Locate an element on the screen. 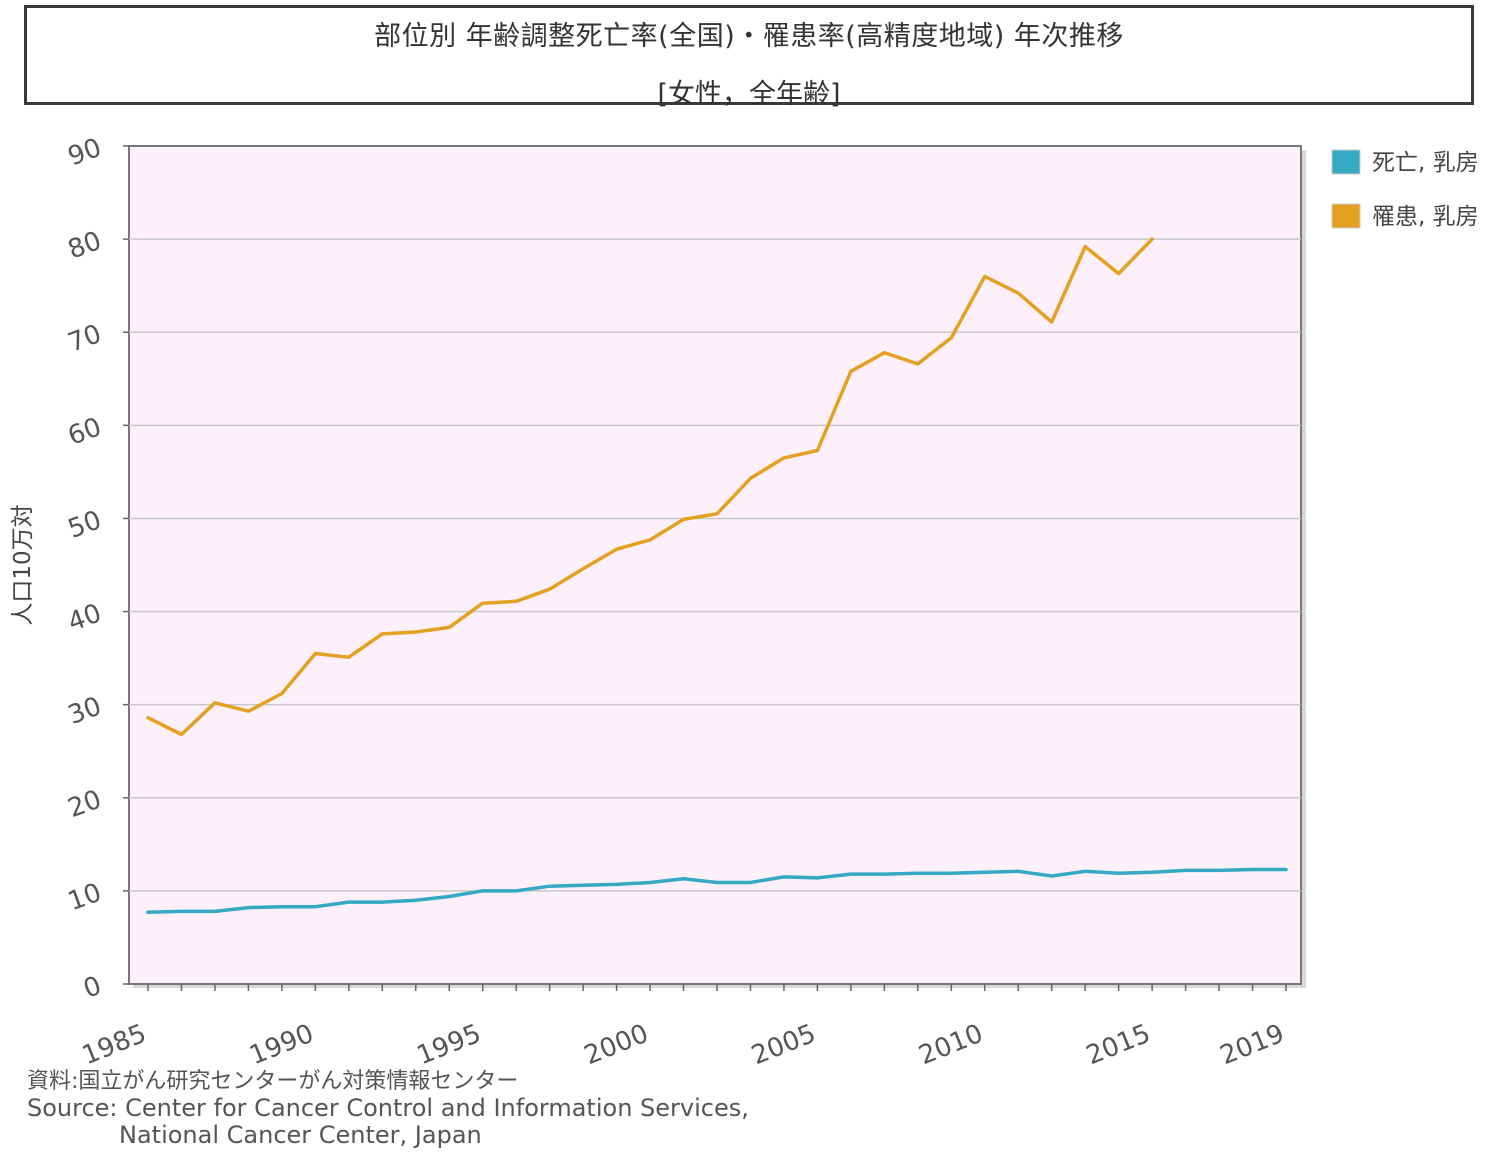  chart-title: 部位別 年齢調整死亡率(全国)・罹患率(高精度地域) 年次推移 is located at coordinates (749, 36).